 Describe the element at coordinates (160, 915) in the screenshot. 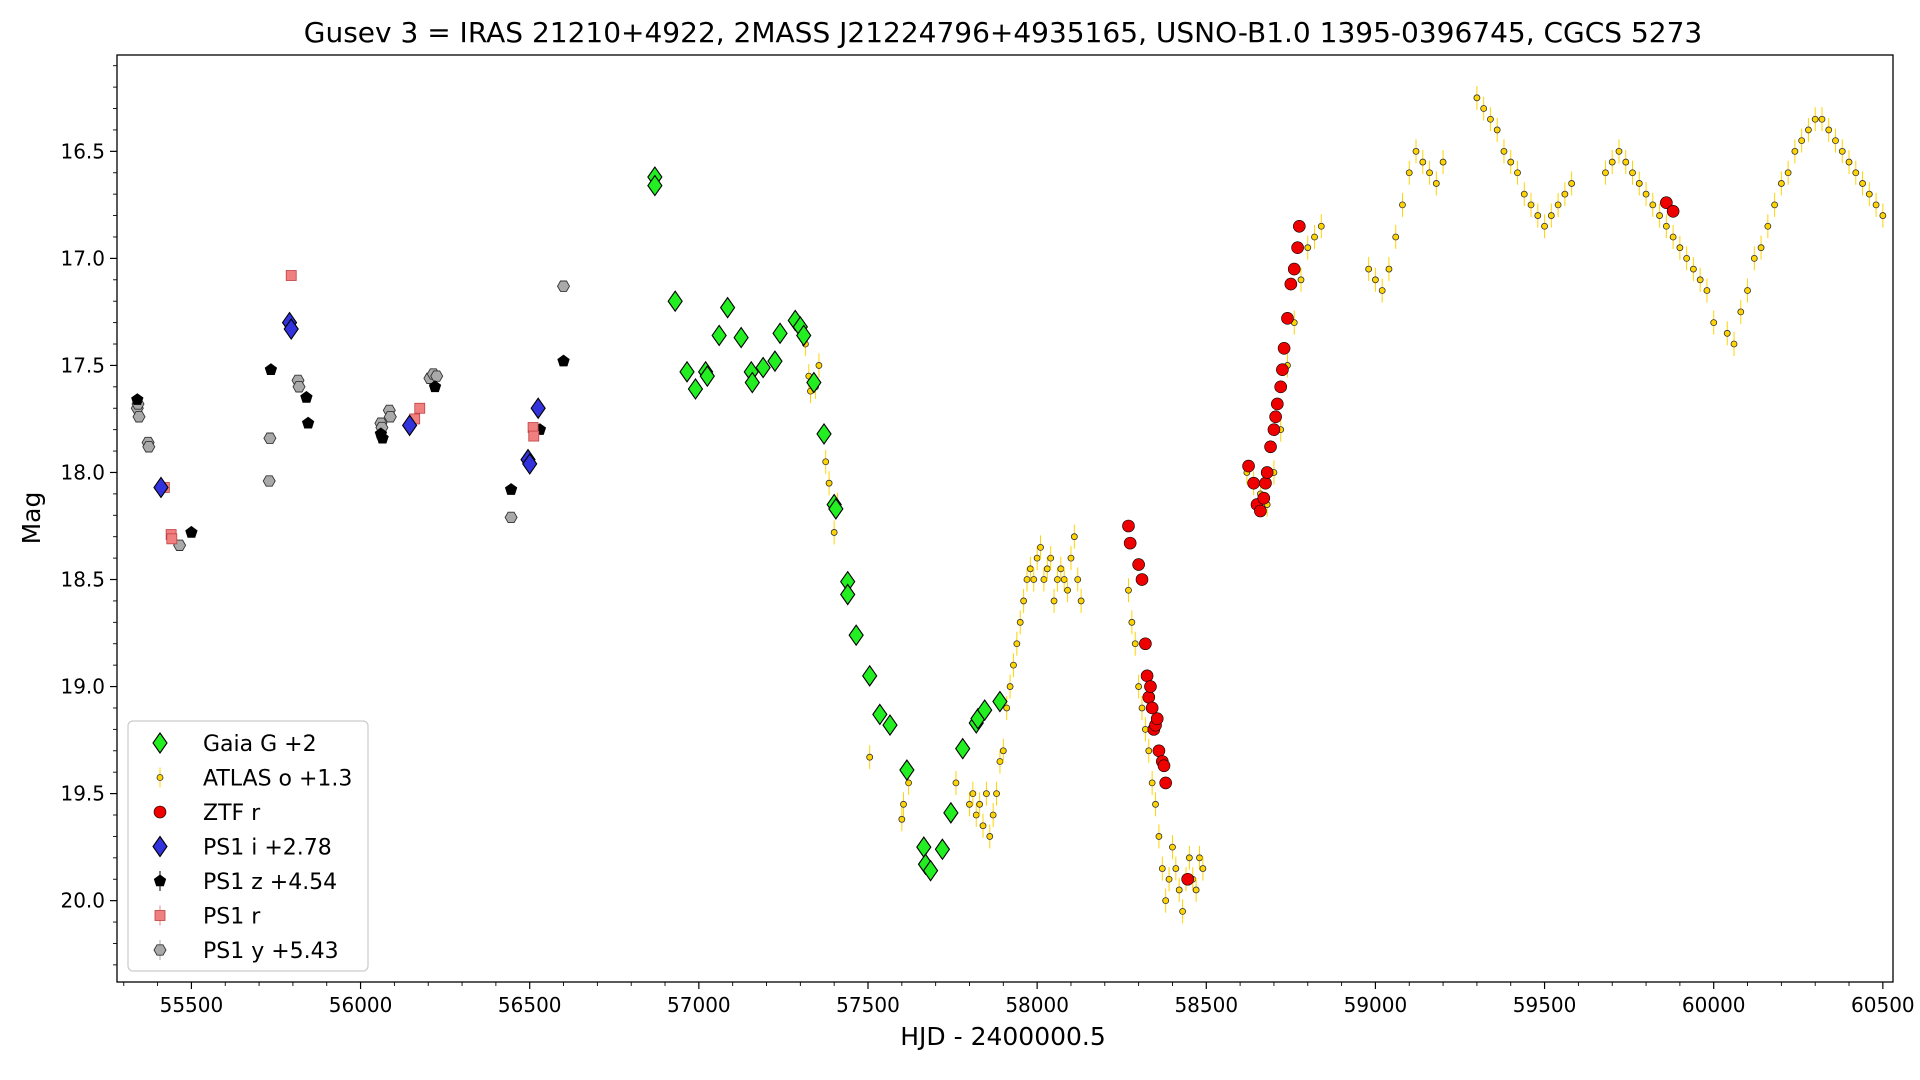

I see `legend-marker-ps1-r` at that location.